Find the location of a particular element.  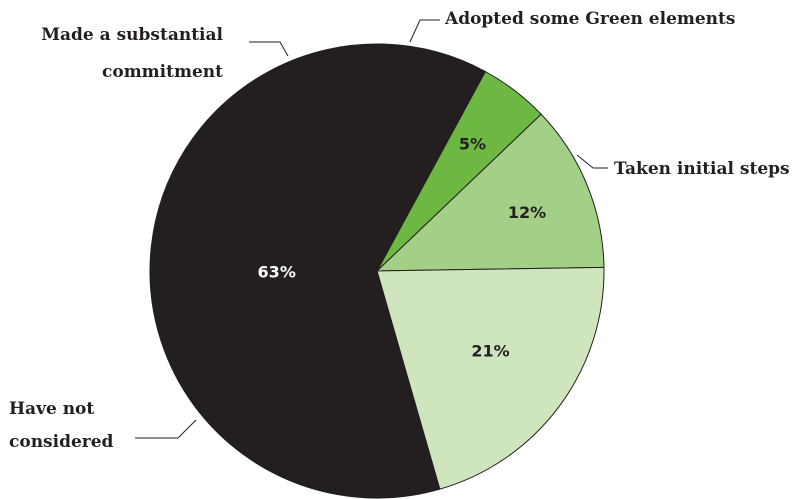

category-label: considered is located at coordinates (61, 442).